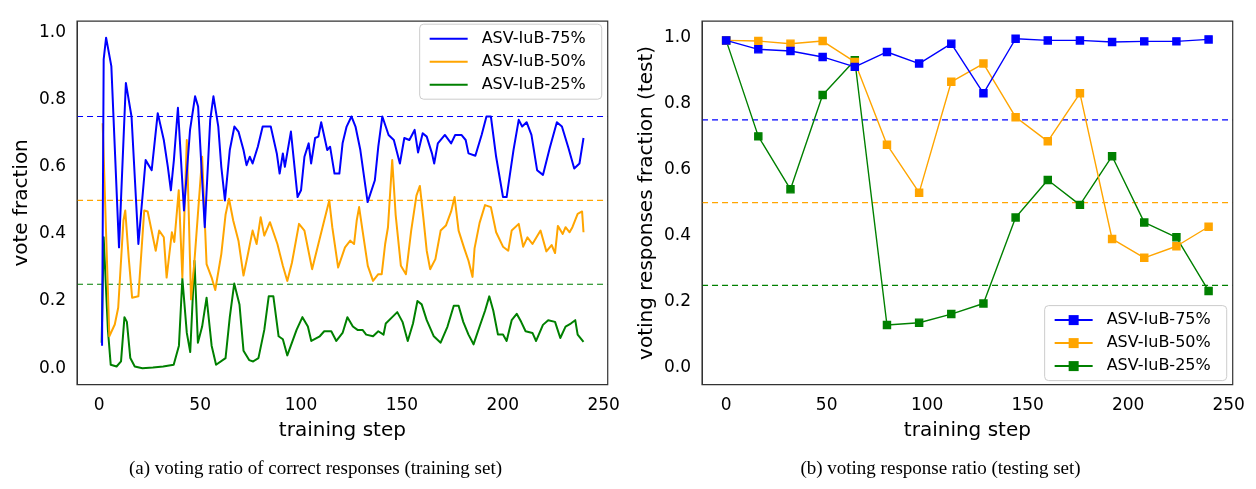  What do you see at coordinates (645, 202) in the screenshot?
I see `y-axis-title: voting responses fraction (test)` at bounding box center [645, 202].